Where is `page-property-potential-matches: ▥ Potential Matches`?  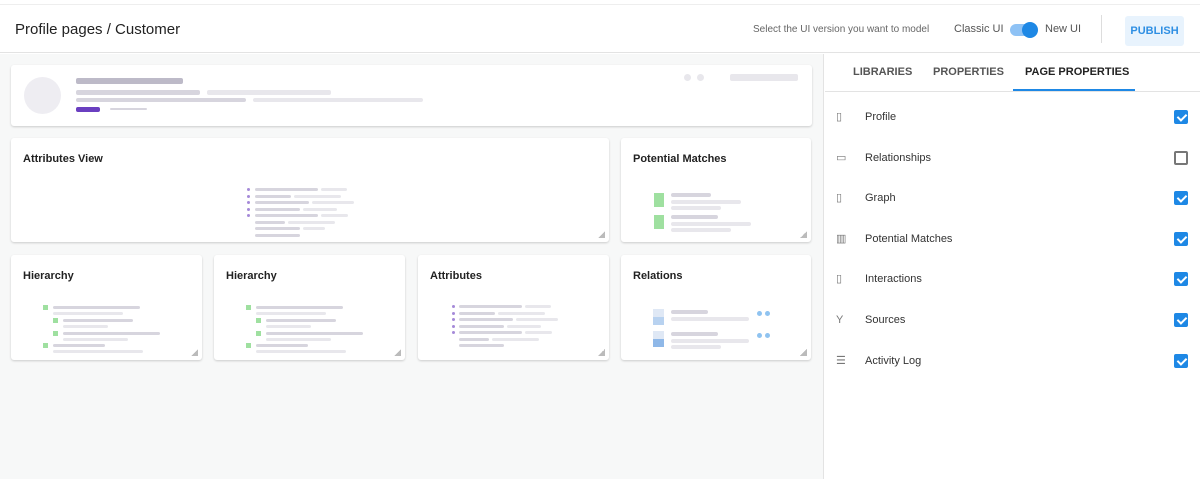 page-property-potential-matches: ▥ Potential Matches is located at coordinates (1012, 240).